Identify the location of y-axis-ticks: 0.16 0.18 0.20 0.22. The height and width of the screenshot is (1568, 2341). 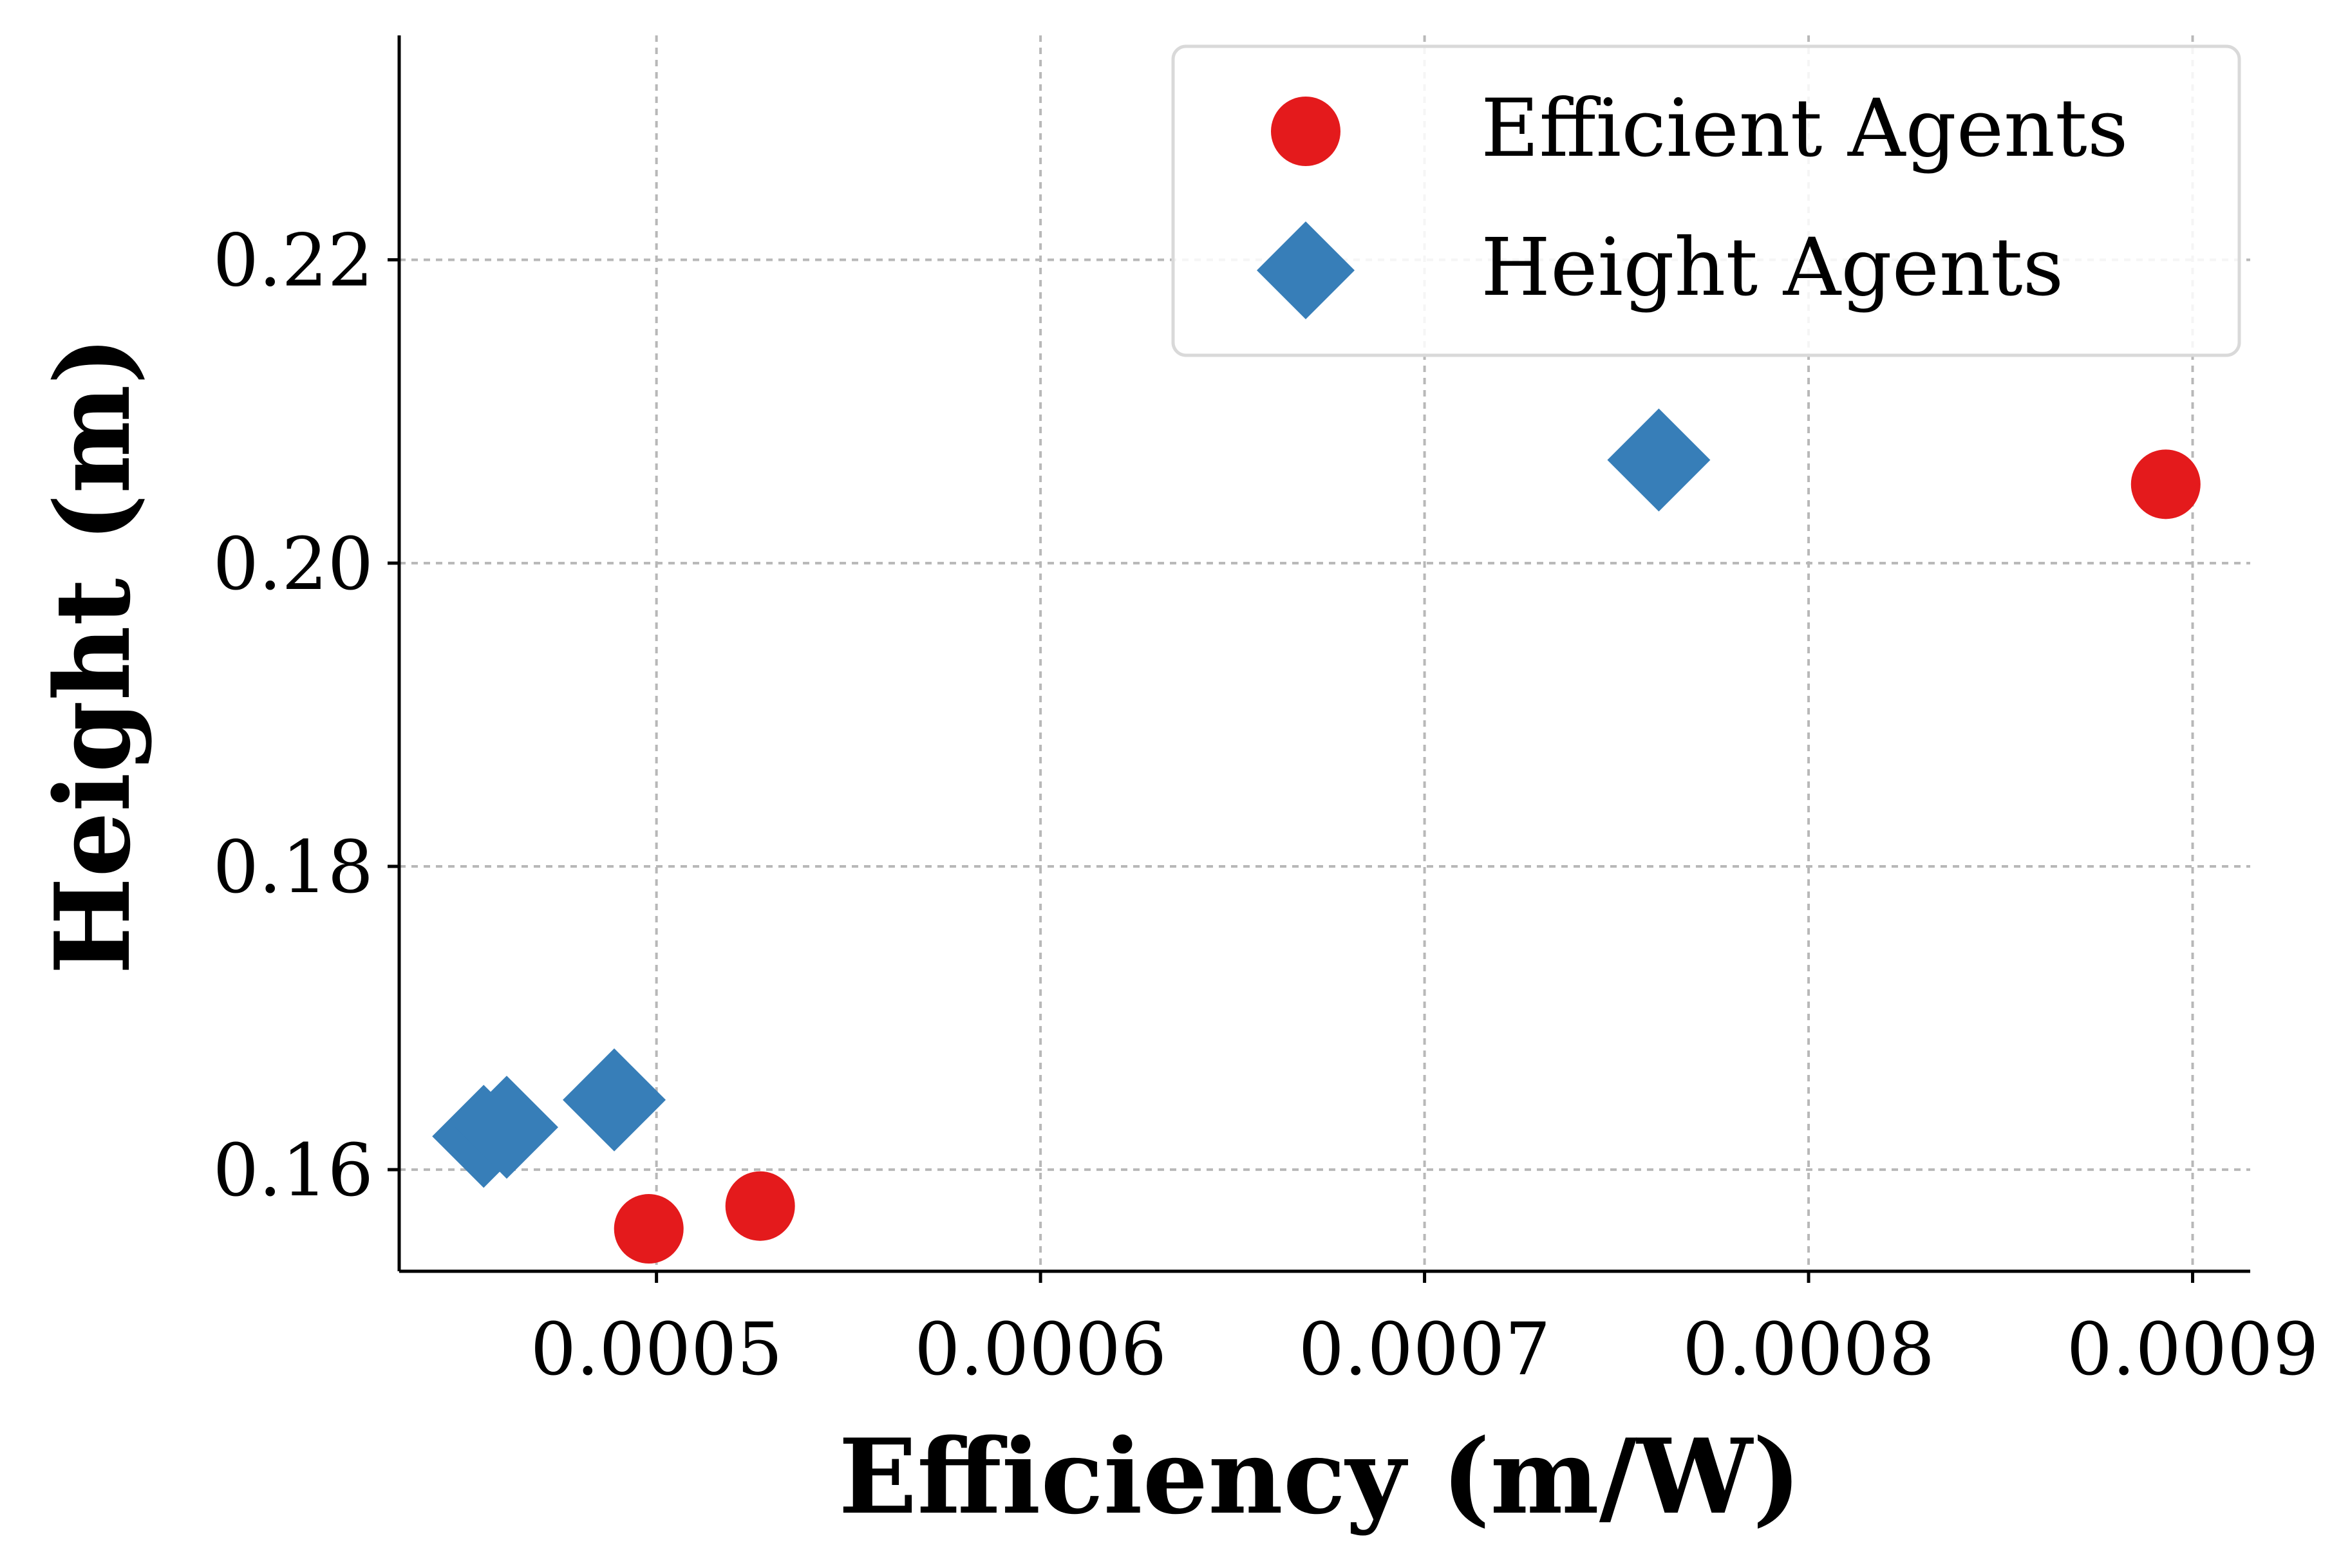
(306, 716).